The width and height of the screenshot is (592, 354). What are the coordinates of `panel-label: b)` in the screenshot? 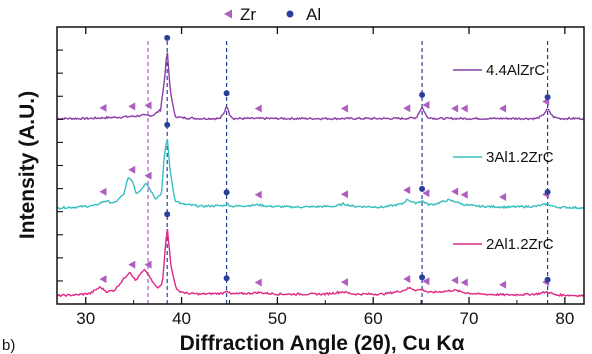 It's located at (8, 345).